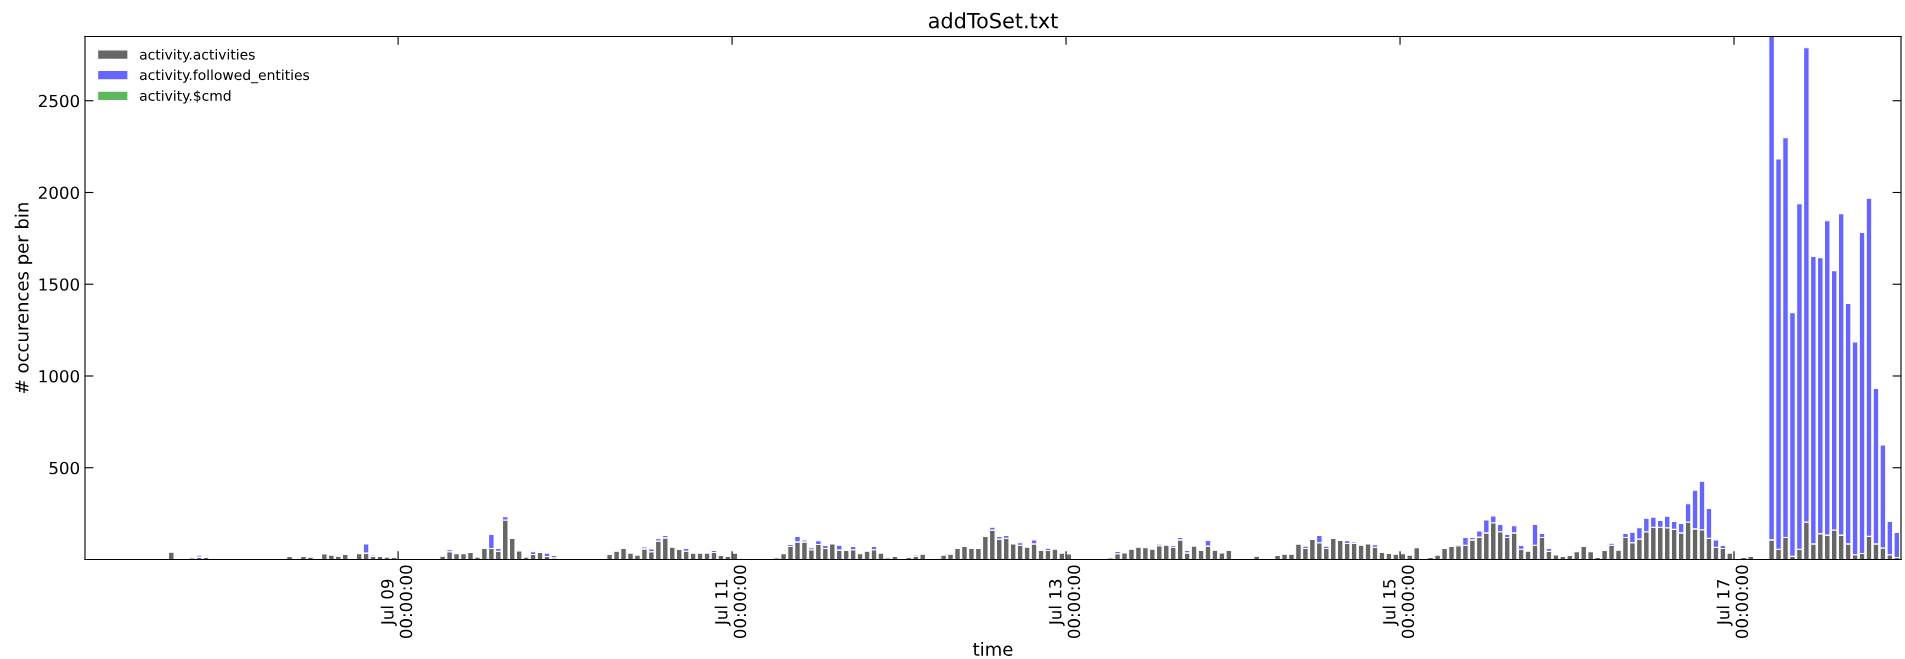  Describe the element at coordinates (1398, 602) in the screenshot. I see `x-tick-label: Jul 15 00:00:00` at that location.